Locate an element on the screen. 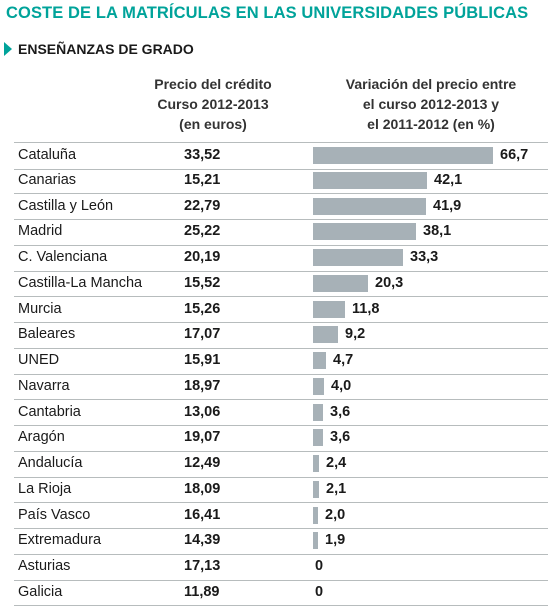 The height and width of the screenshot is (611, 560). table-row: Aragón 19,07 3,6 is located at coordinates (281, 438).